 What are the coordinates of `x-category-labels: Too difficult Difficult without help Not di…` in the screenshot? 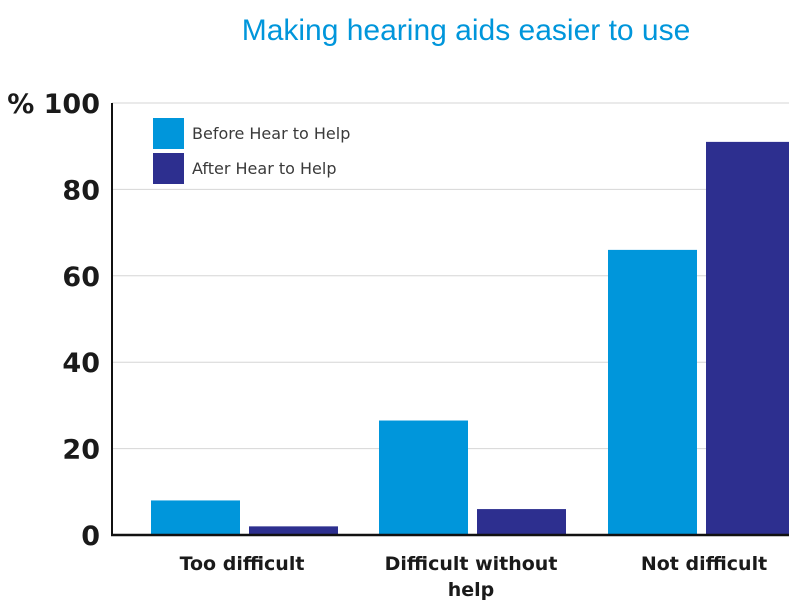 It's located at (474, 577).